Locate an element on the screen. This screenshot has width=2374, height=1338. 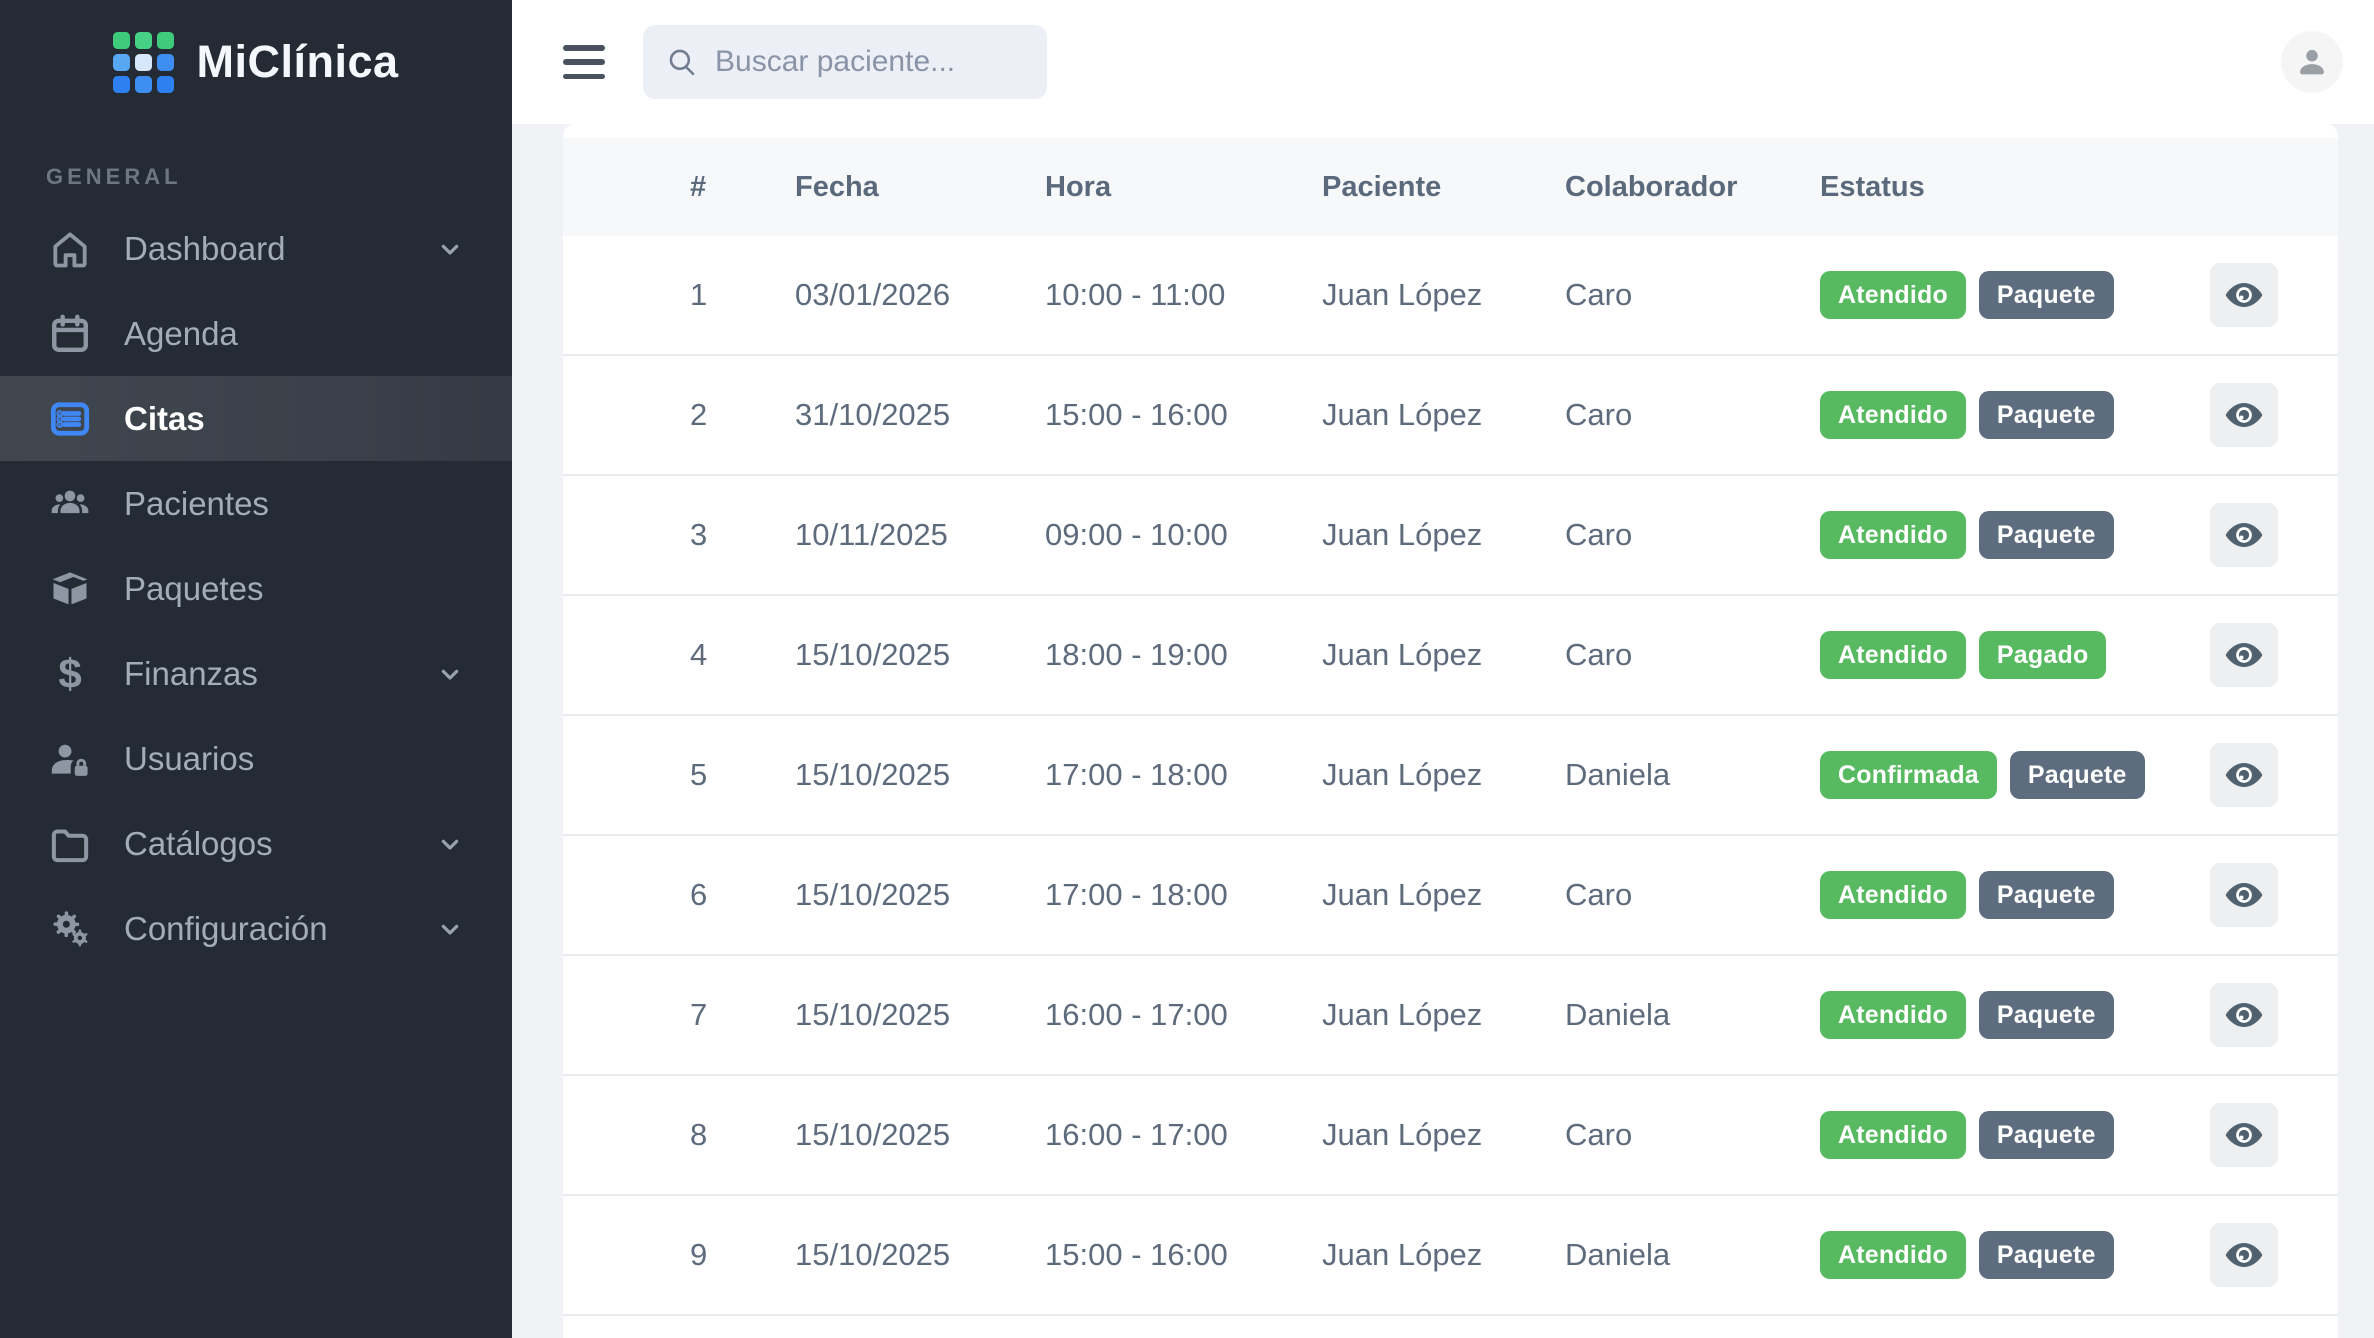
sidebar-item-label: Configuración is located at coordinates (226, 928).